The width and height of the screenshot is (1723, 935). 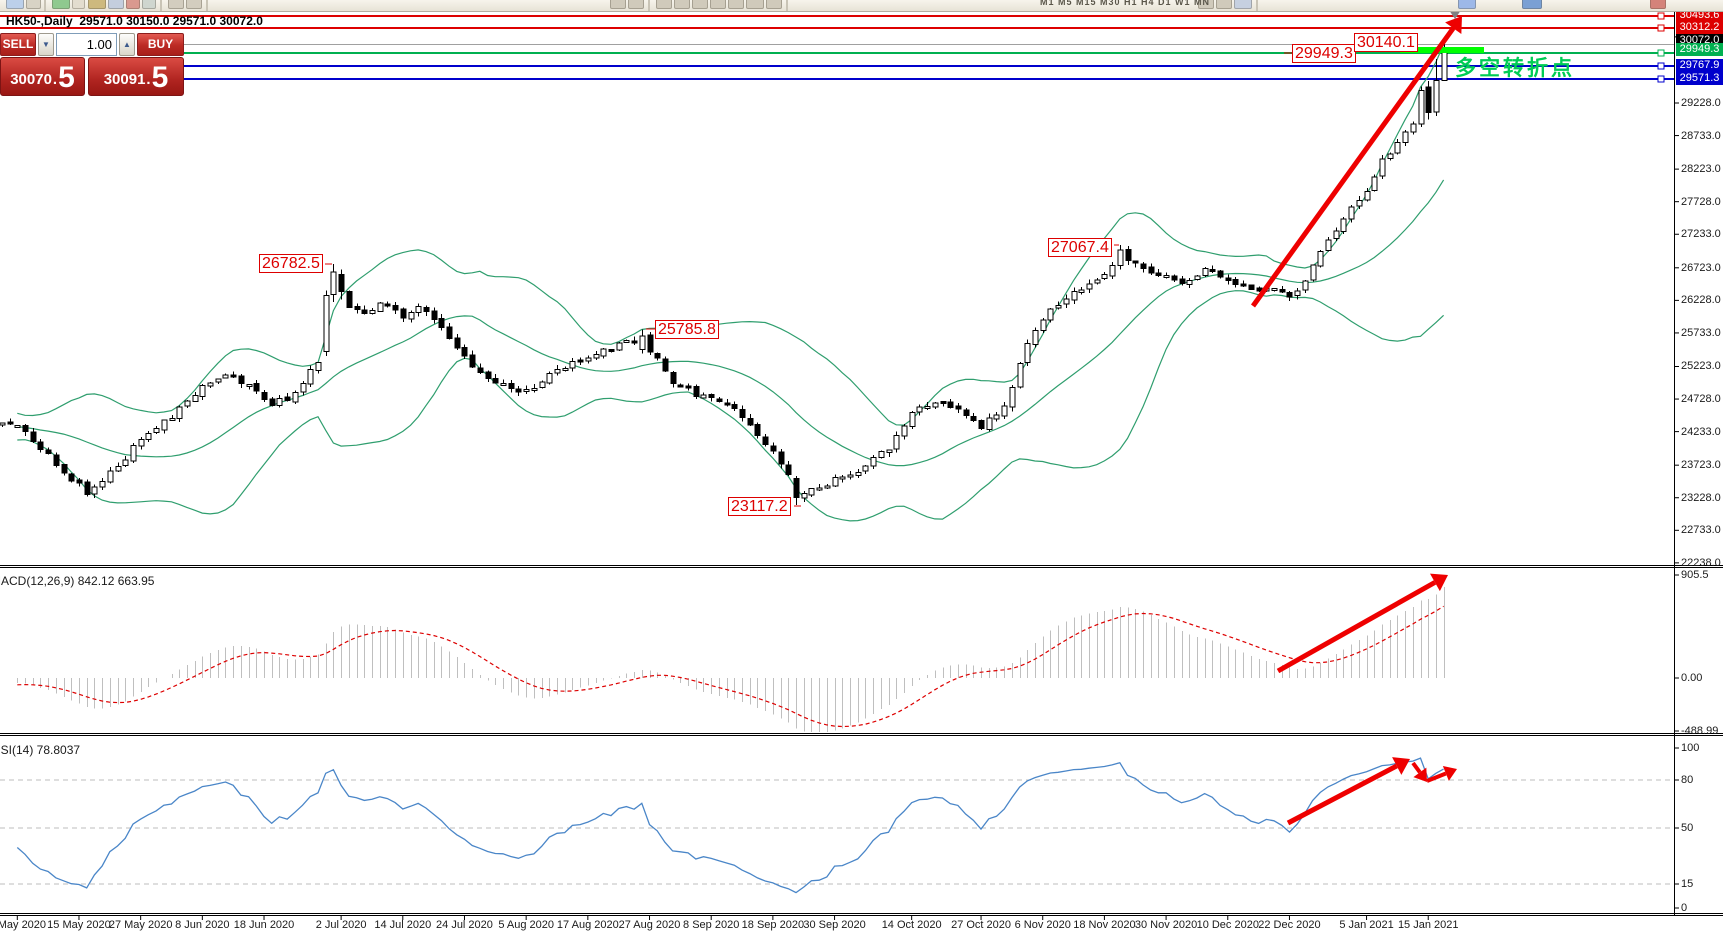 I want to click on history-icon, so click(x=149, y=4).